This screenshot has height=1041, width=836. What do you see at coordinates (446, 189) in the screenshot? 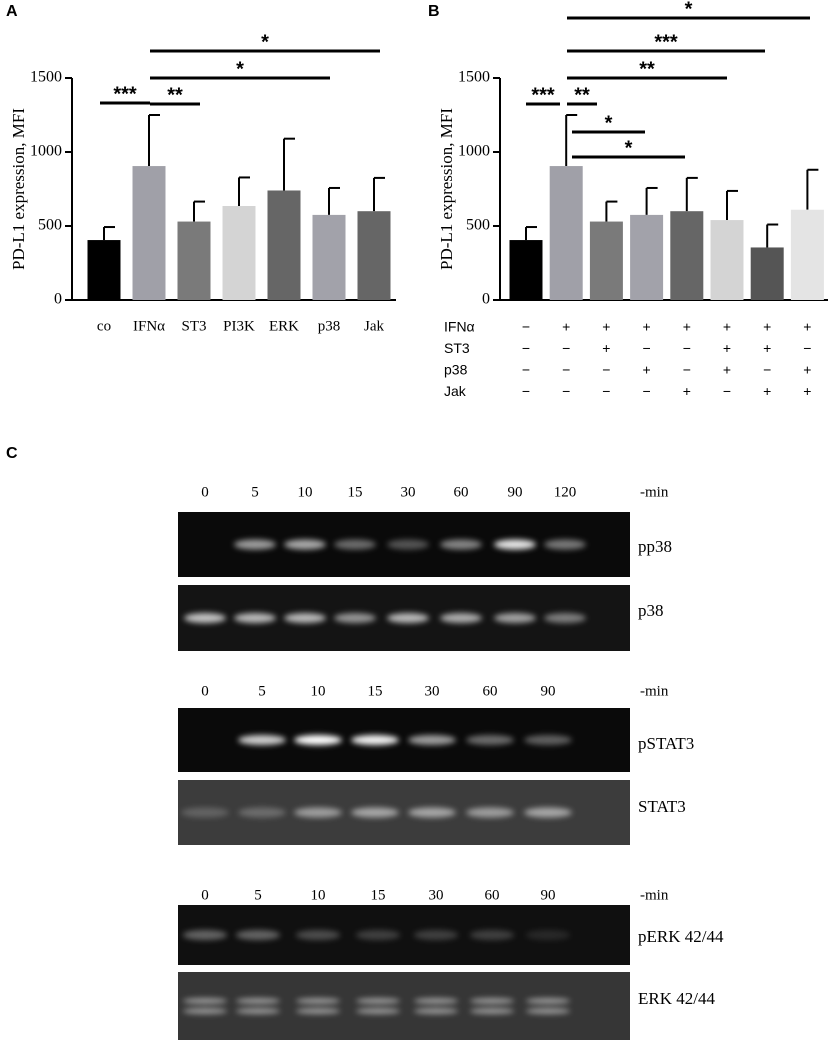
I see `y-axis-label: PD-L1 expression, MFI` at bounding box center [446, 189].